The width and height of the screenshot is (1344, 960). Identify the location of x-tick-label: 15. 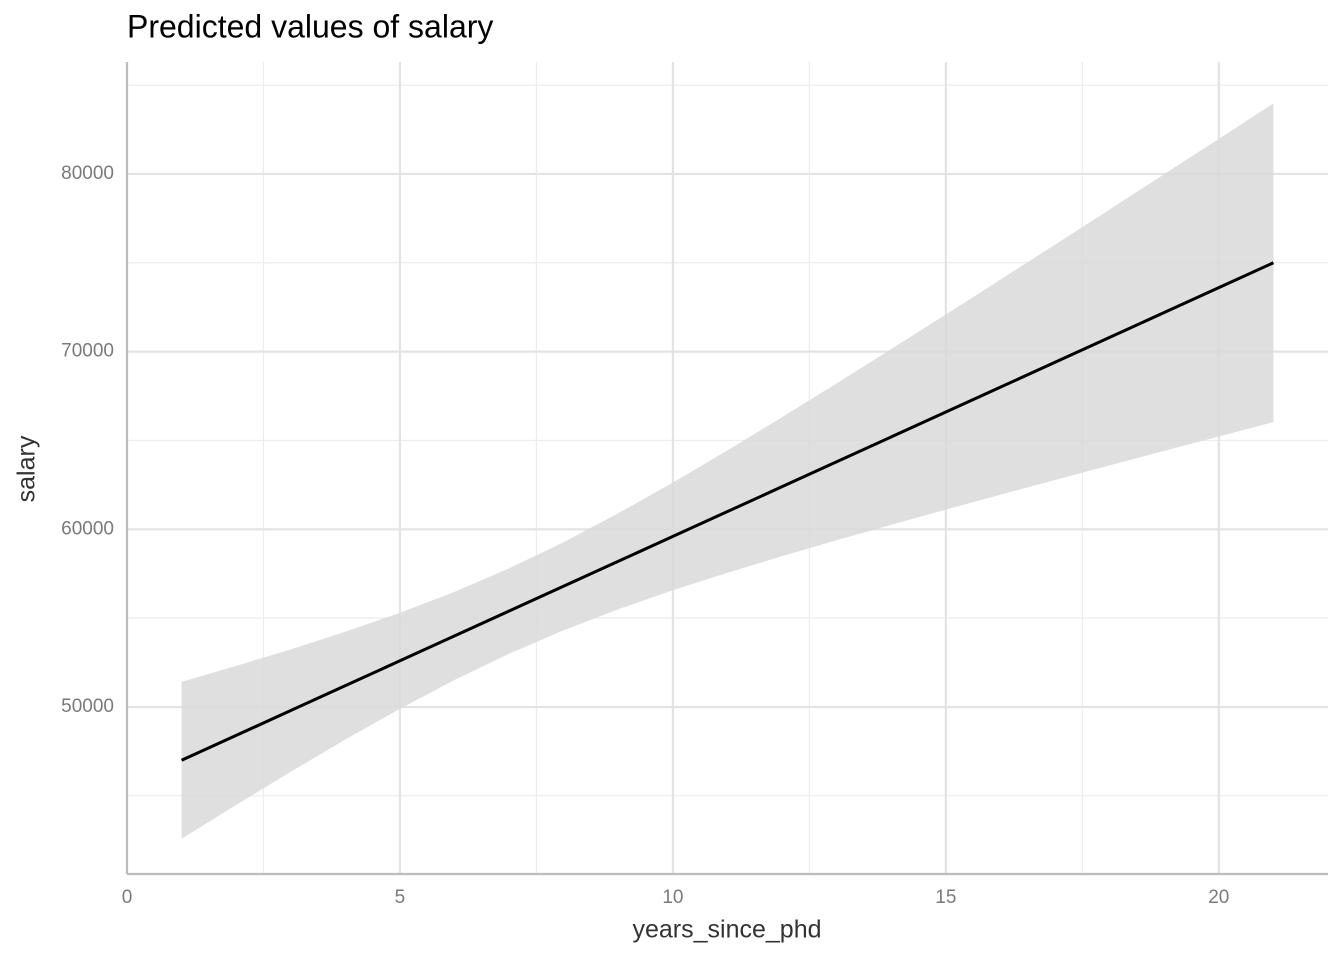
(945, 897).